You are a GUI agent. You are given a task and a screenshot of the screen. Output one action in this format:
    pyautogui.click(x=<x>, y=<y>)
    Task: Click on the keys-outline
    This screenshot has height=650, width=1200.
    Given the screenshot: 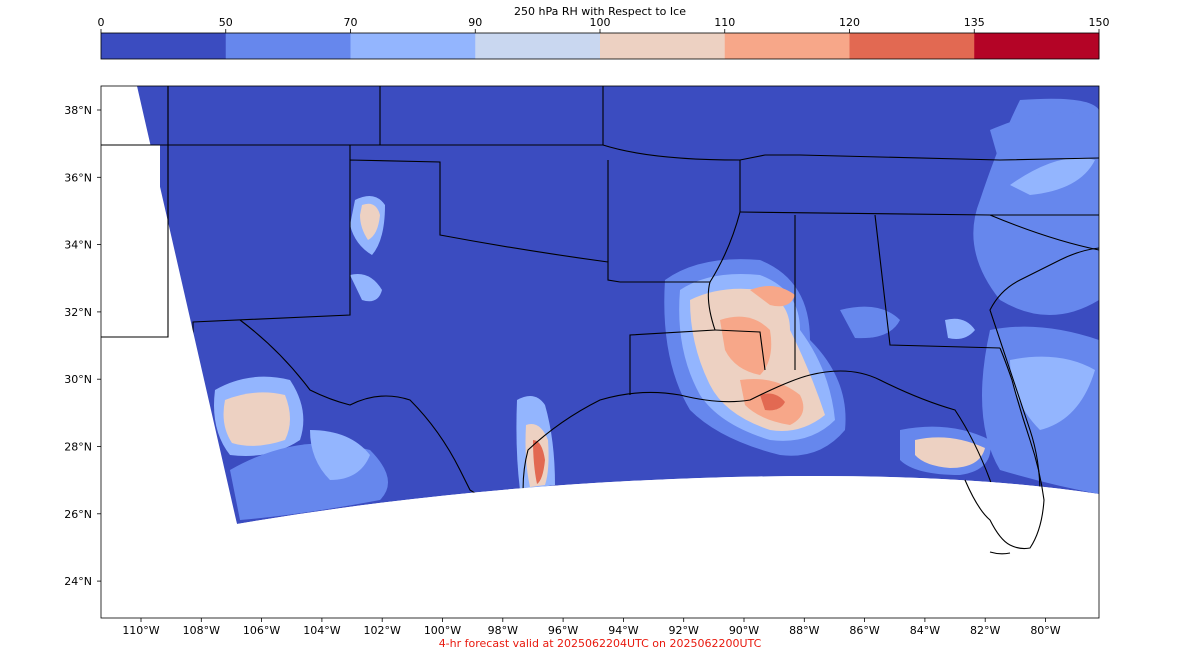 What is the action you would take?
    pyautogui.click(x=1000, y=553)
    